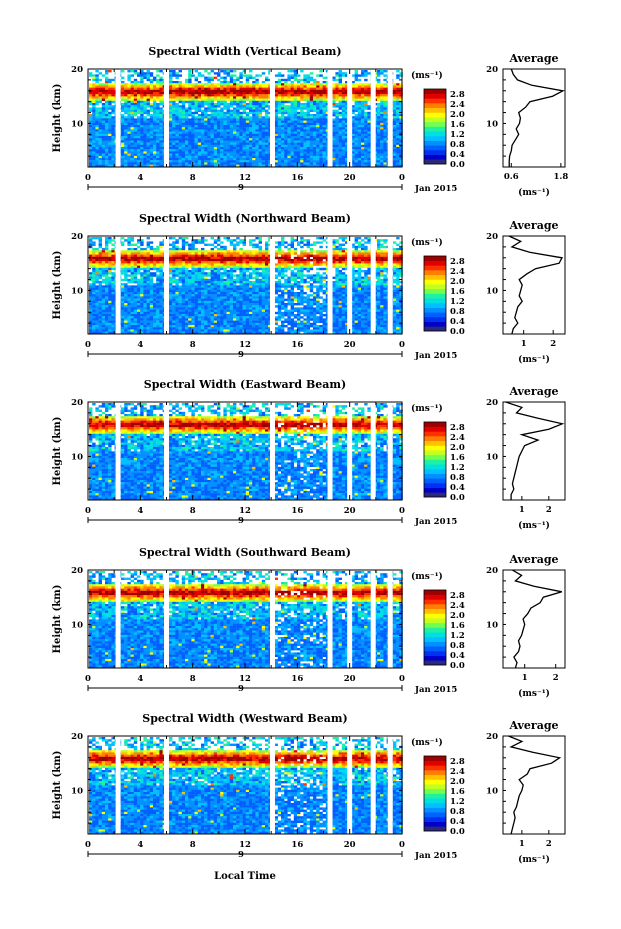  I want to click on data-gap, so click(373, 118).